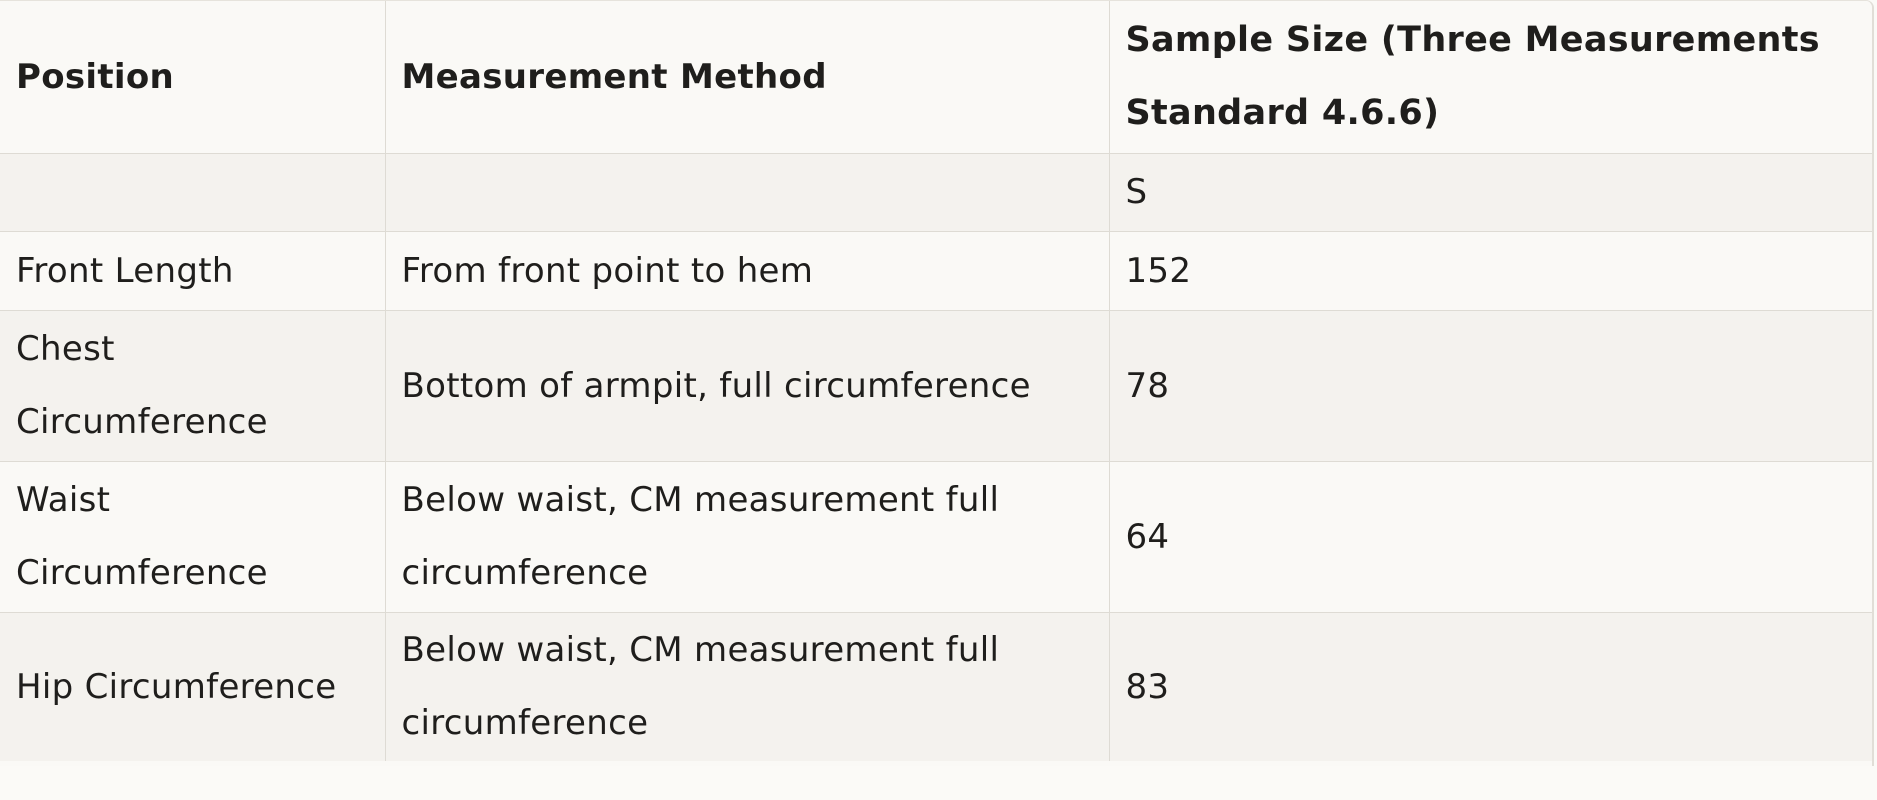 This screenshot has width=1877, height=800. What do you see at coordinates (747, 386) in the screenshot?
I see `method-cell: Bottom of armpit, full circumference` at bounding box center [747, 386].